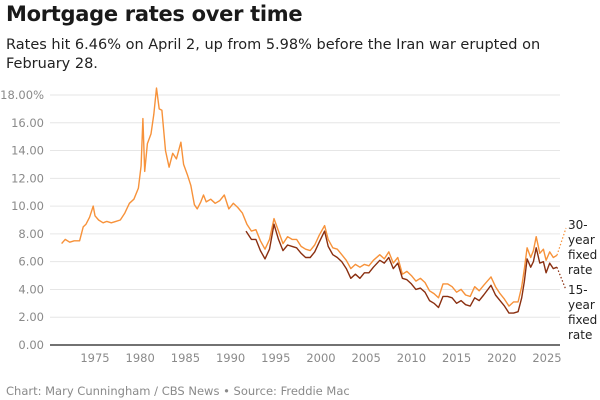 This screenshot has height=400, width=600. Describe the element at coordinates (546, 358) in the screenshot. I see `x-tick-label: 2025` at that location.